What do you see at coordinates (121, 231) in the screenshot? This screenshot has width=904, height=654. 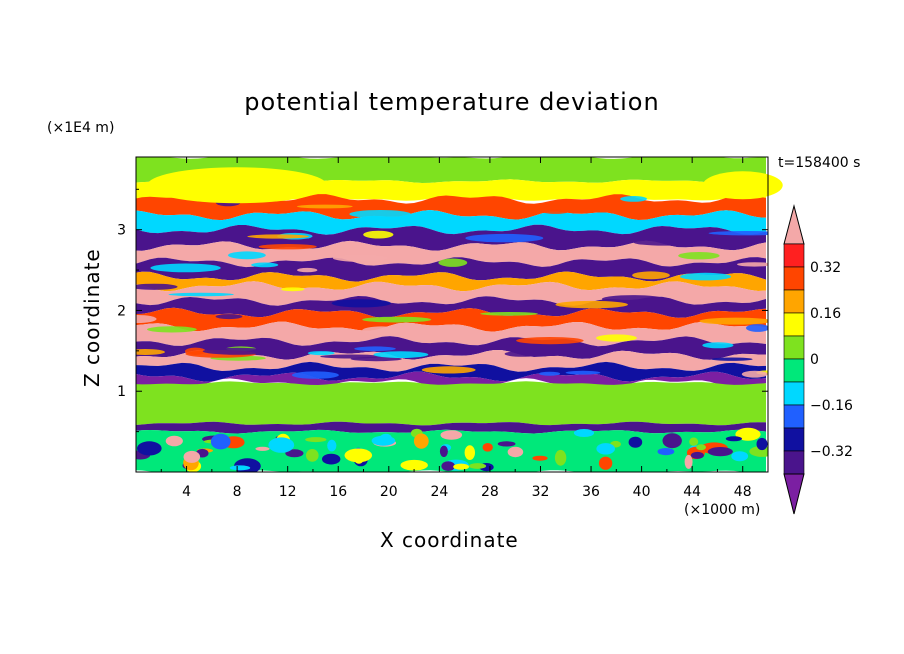 I see `y-tick-label: 3` at bounding box center [121, 231].